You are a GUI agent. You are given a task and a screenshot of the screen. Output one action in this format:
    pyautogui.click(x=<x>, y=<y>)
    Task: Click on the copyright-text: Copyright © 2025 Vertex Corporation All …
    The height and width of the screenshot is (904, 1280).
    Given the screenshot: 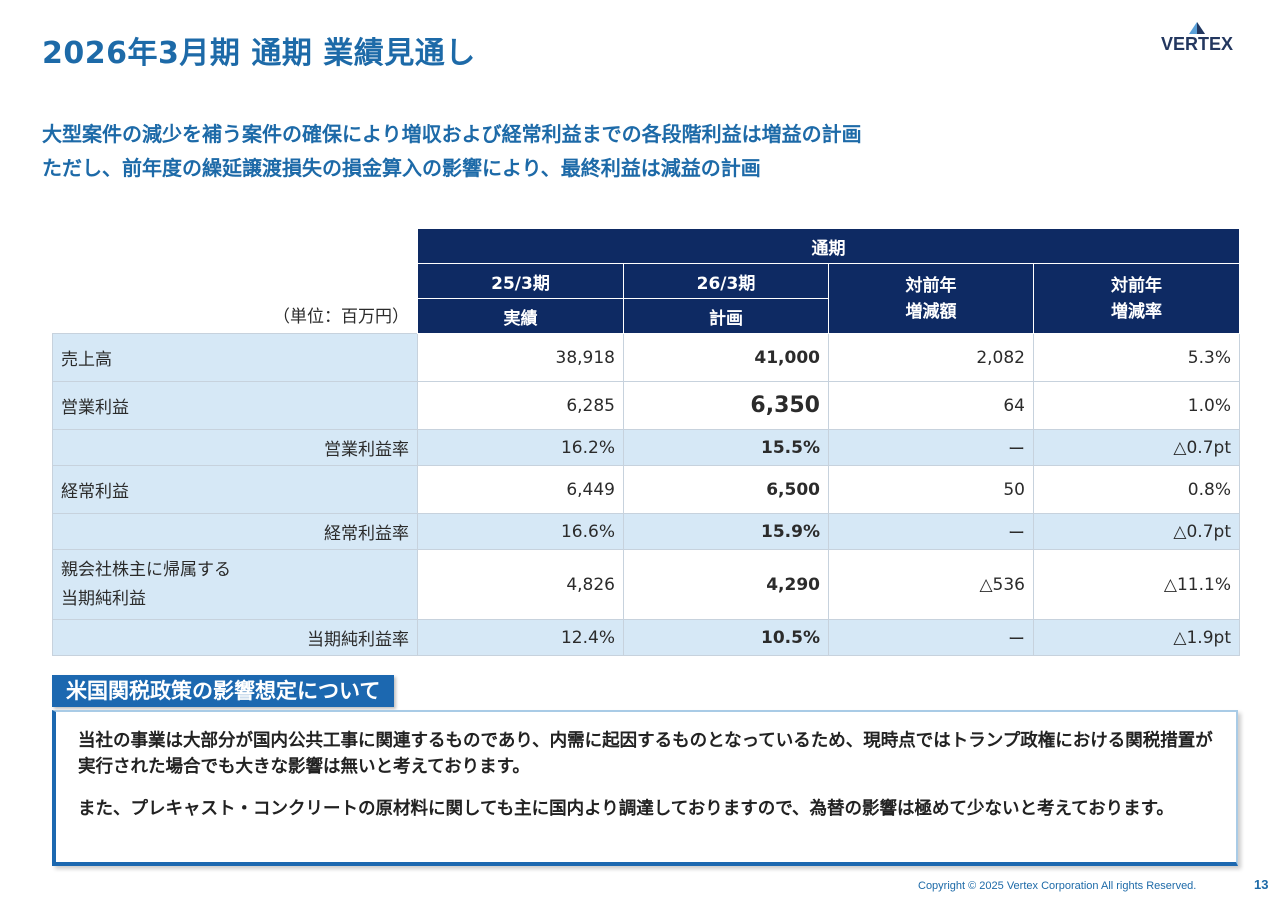 What is the action you would take?
    pyautogui.click(x=1057, y=886)
    